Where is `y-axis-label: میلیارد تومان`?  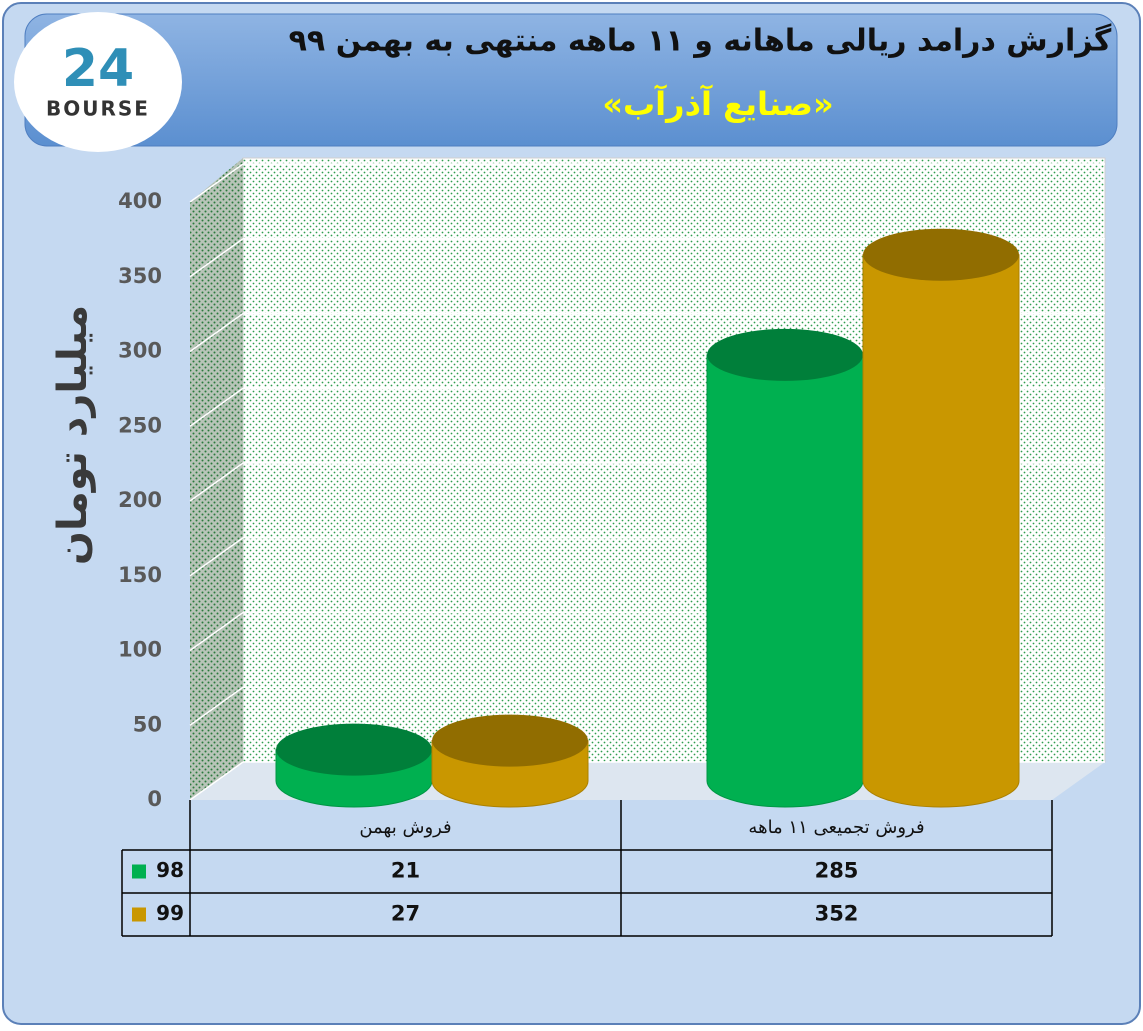 y-axis-label: میلیارد تومان is located at coordinates (73, 435).